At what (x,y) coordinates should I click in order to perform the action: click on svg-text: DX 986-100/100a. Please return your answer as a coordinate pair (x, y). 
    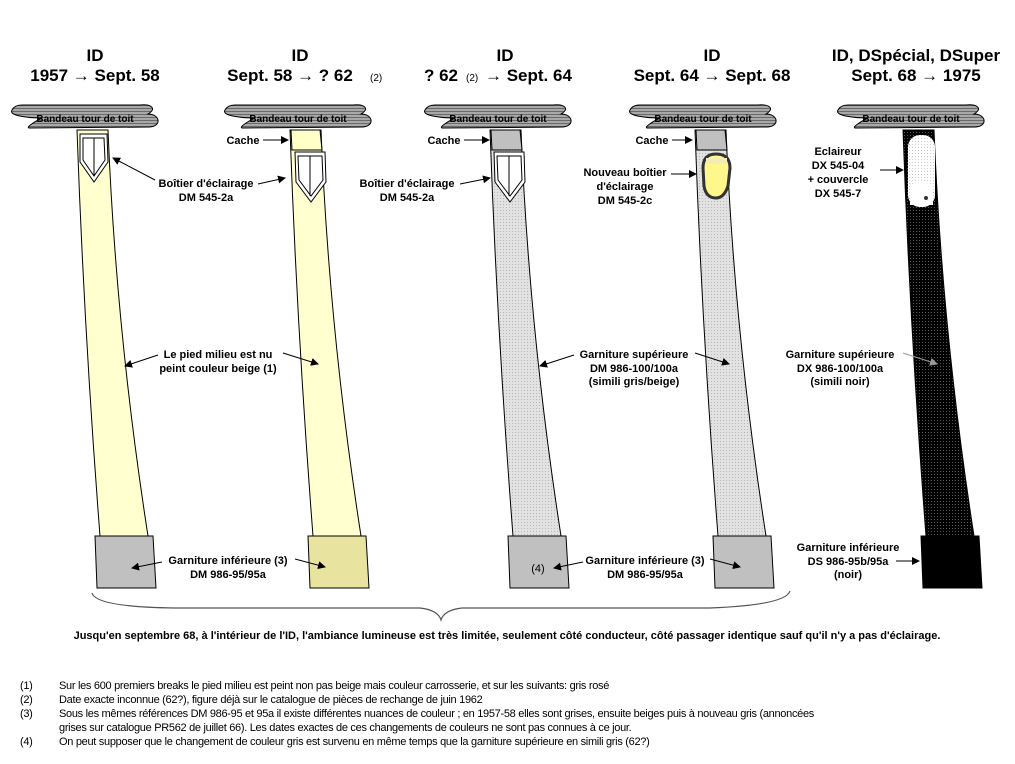
    Looking at the image, I should click on (840, 369).